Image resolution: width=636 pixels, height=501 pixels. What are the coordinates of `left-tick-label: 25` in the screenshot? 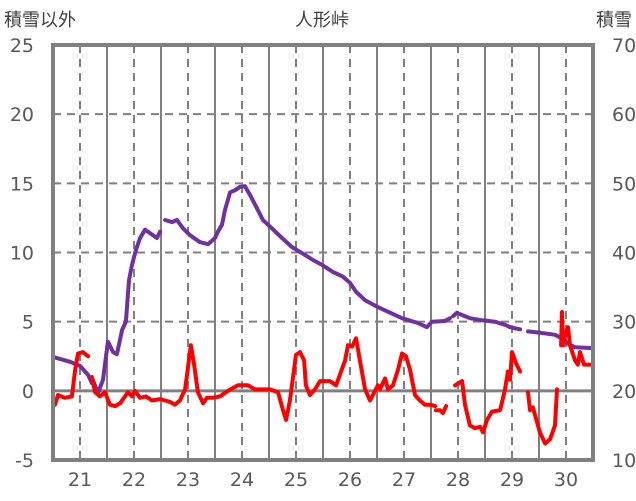 It's located at (22, 46).